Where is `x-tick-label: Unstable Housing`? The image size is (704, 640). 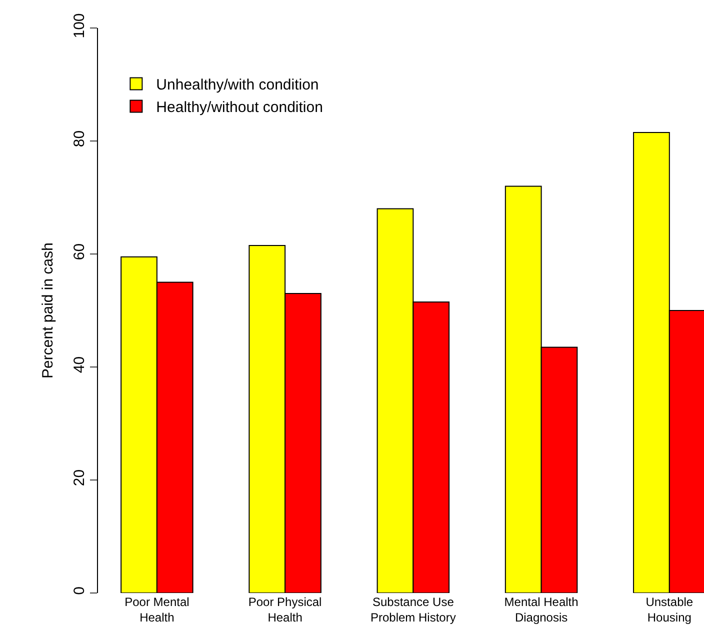
x-tick-label: Unstable Housing is located at coordinates (670, 610).